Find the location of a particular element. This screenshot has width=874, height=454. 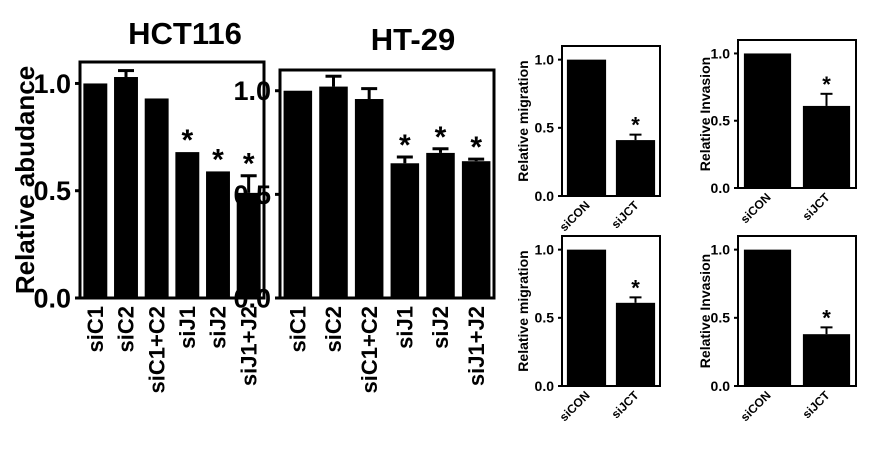

chart-title: HCT116 is located at coordinates (185, 33).